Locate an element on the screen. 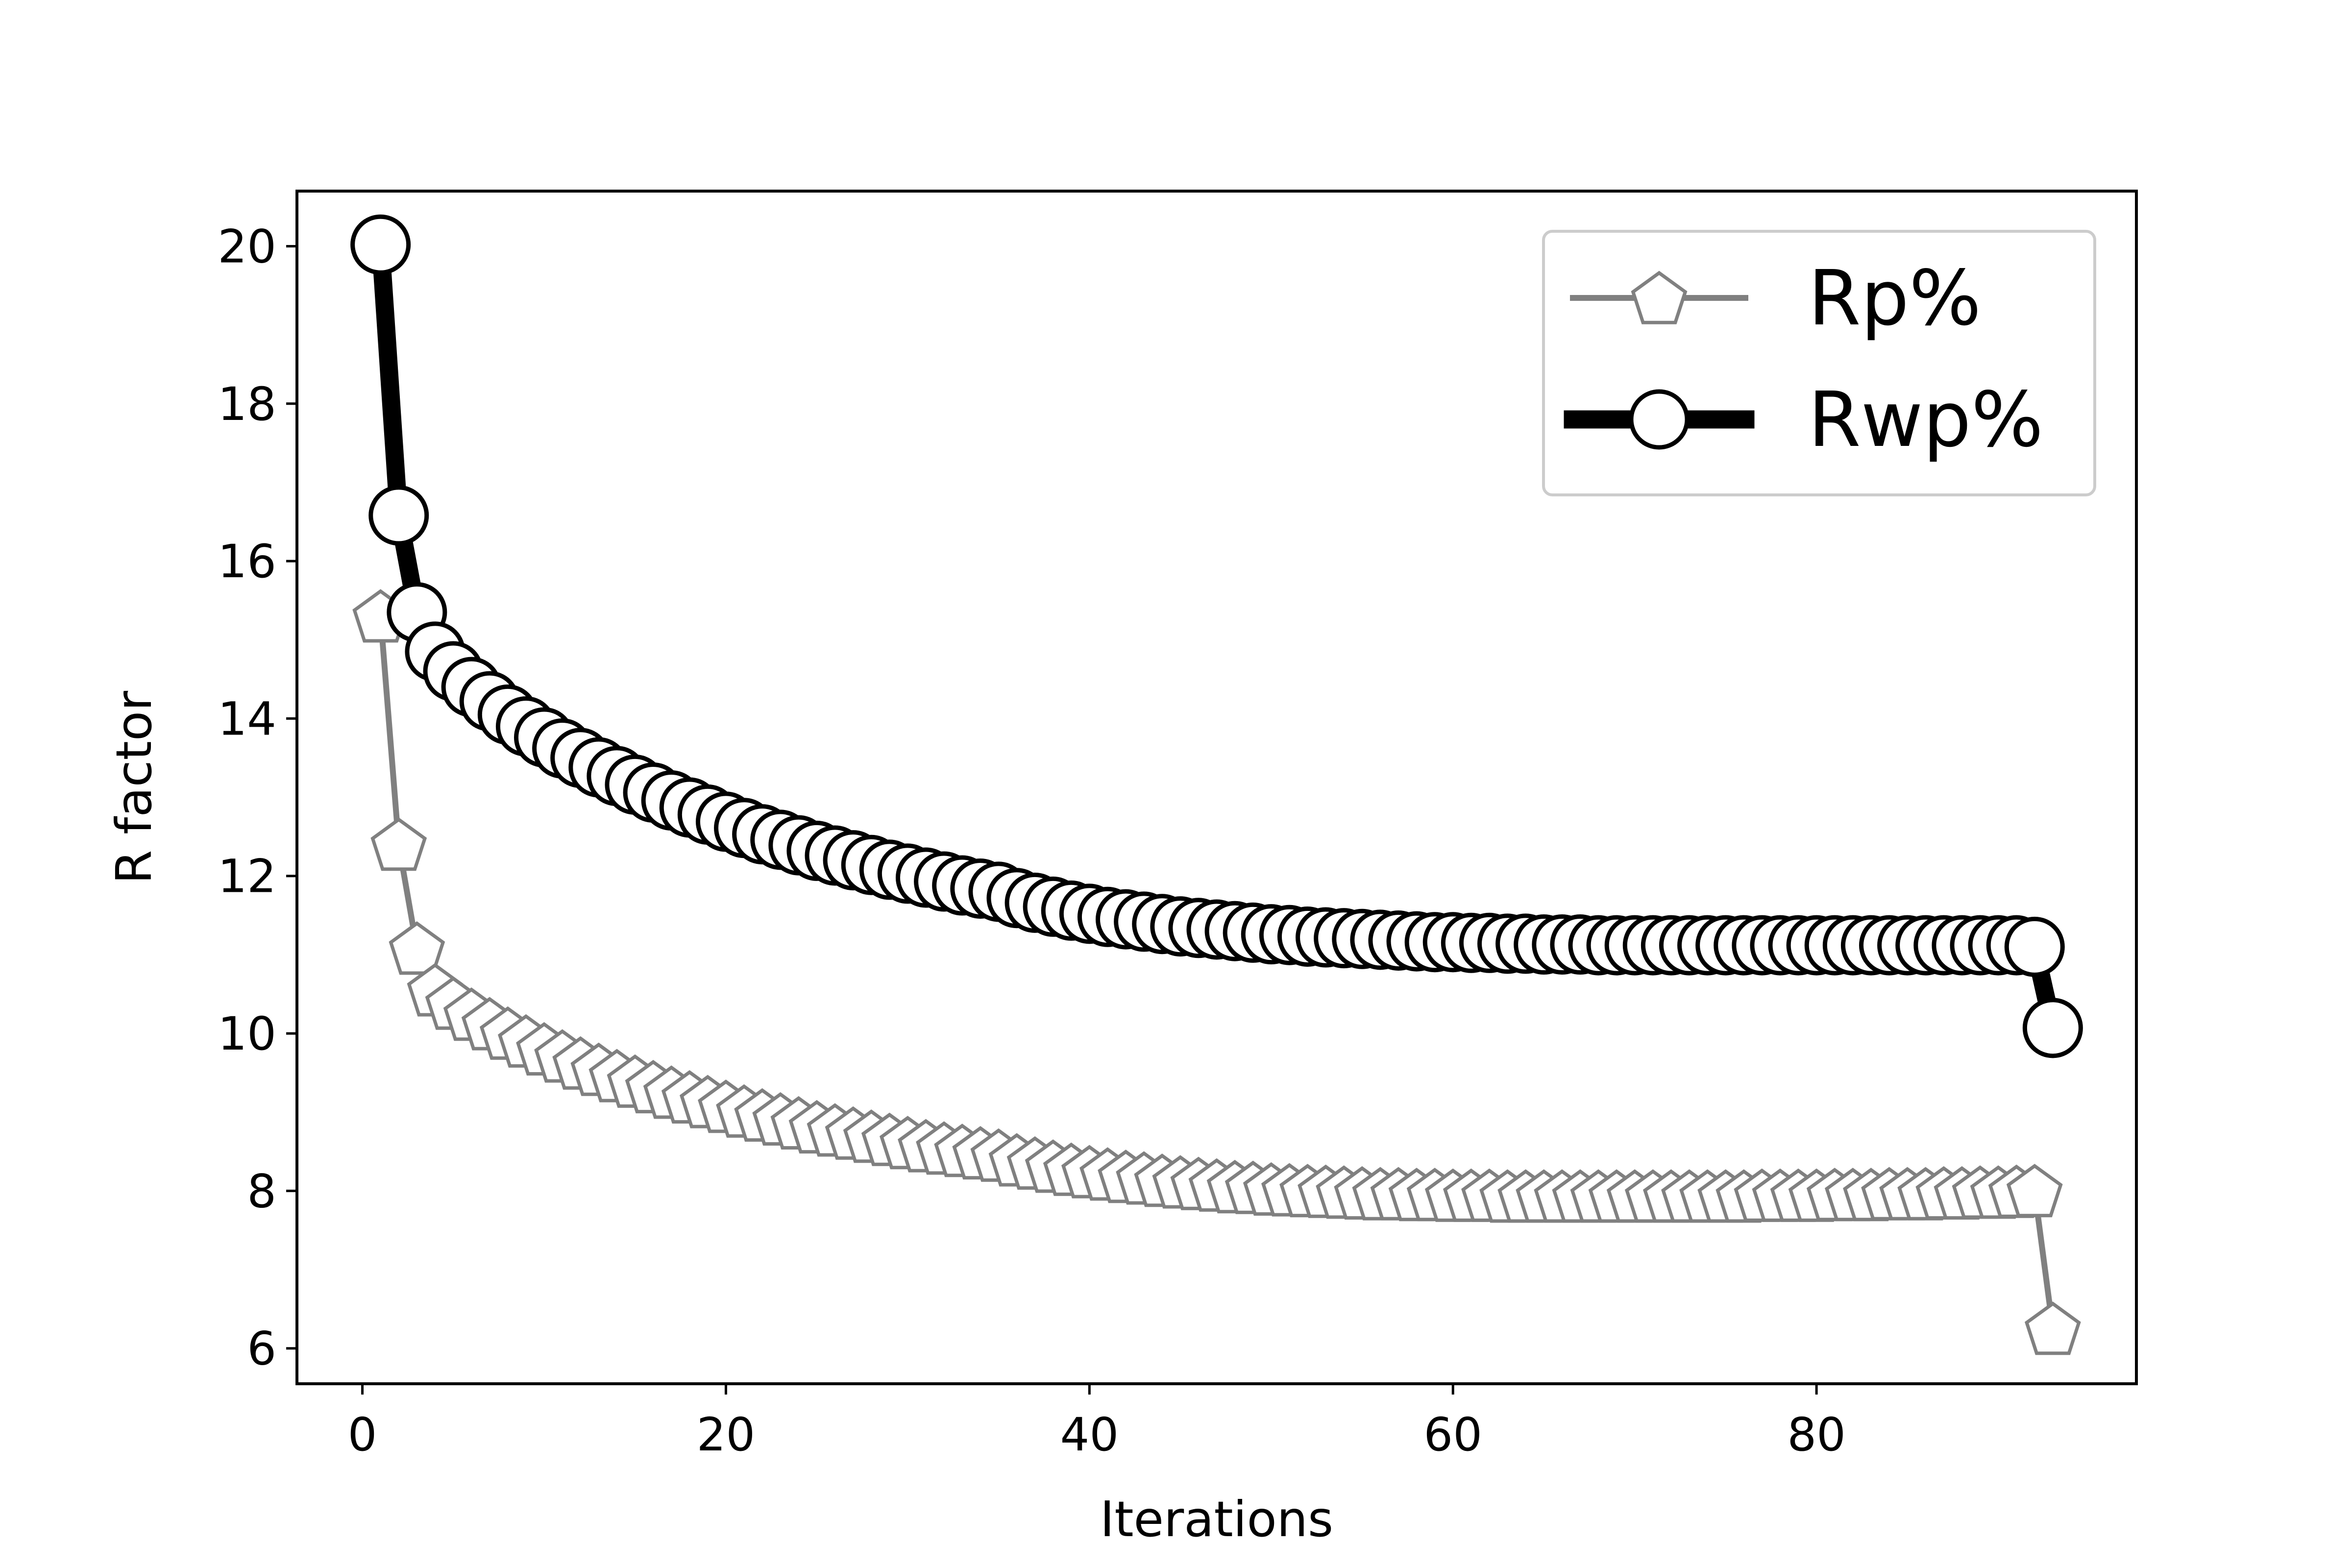  legend-label-rp: Rp% is located at coordinates (1894, 298).